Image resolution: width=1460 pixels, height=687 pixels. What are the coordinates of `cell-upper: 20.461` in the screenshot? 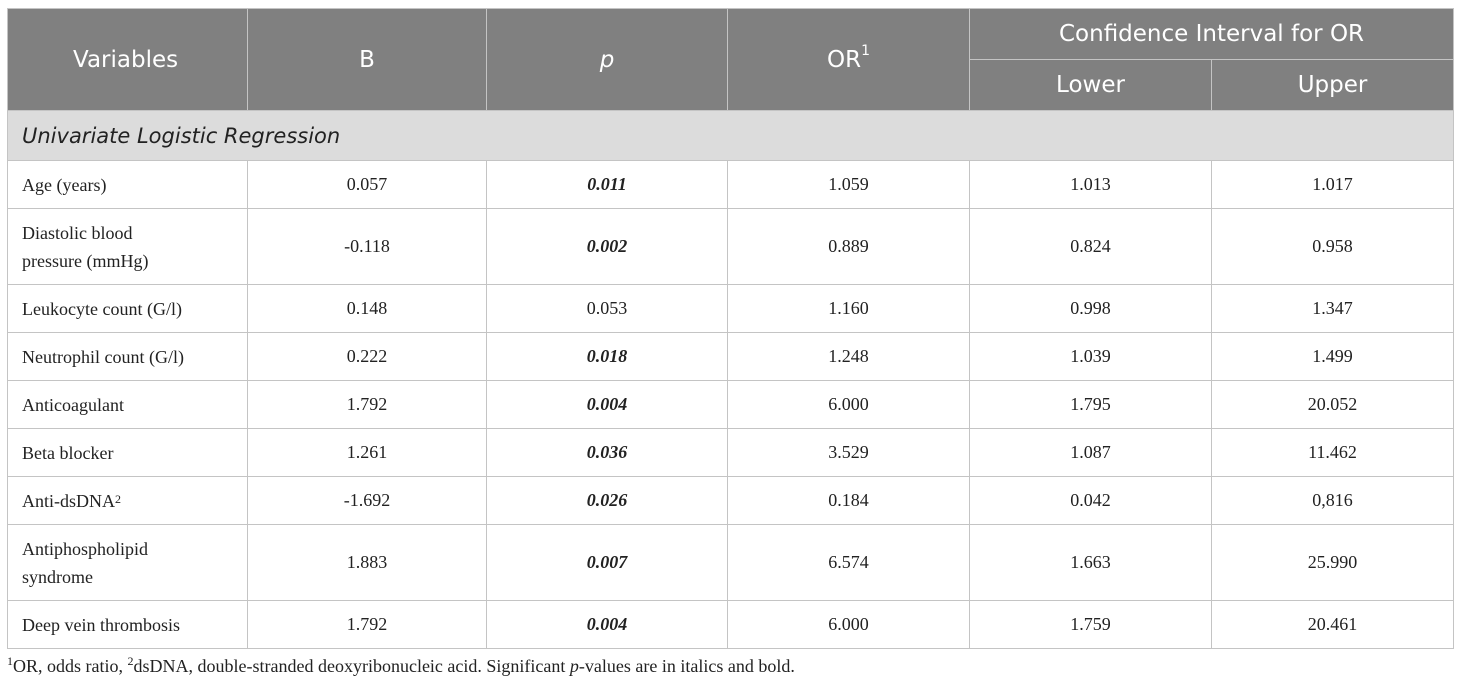 It's located at (1332, 624).